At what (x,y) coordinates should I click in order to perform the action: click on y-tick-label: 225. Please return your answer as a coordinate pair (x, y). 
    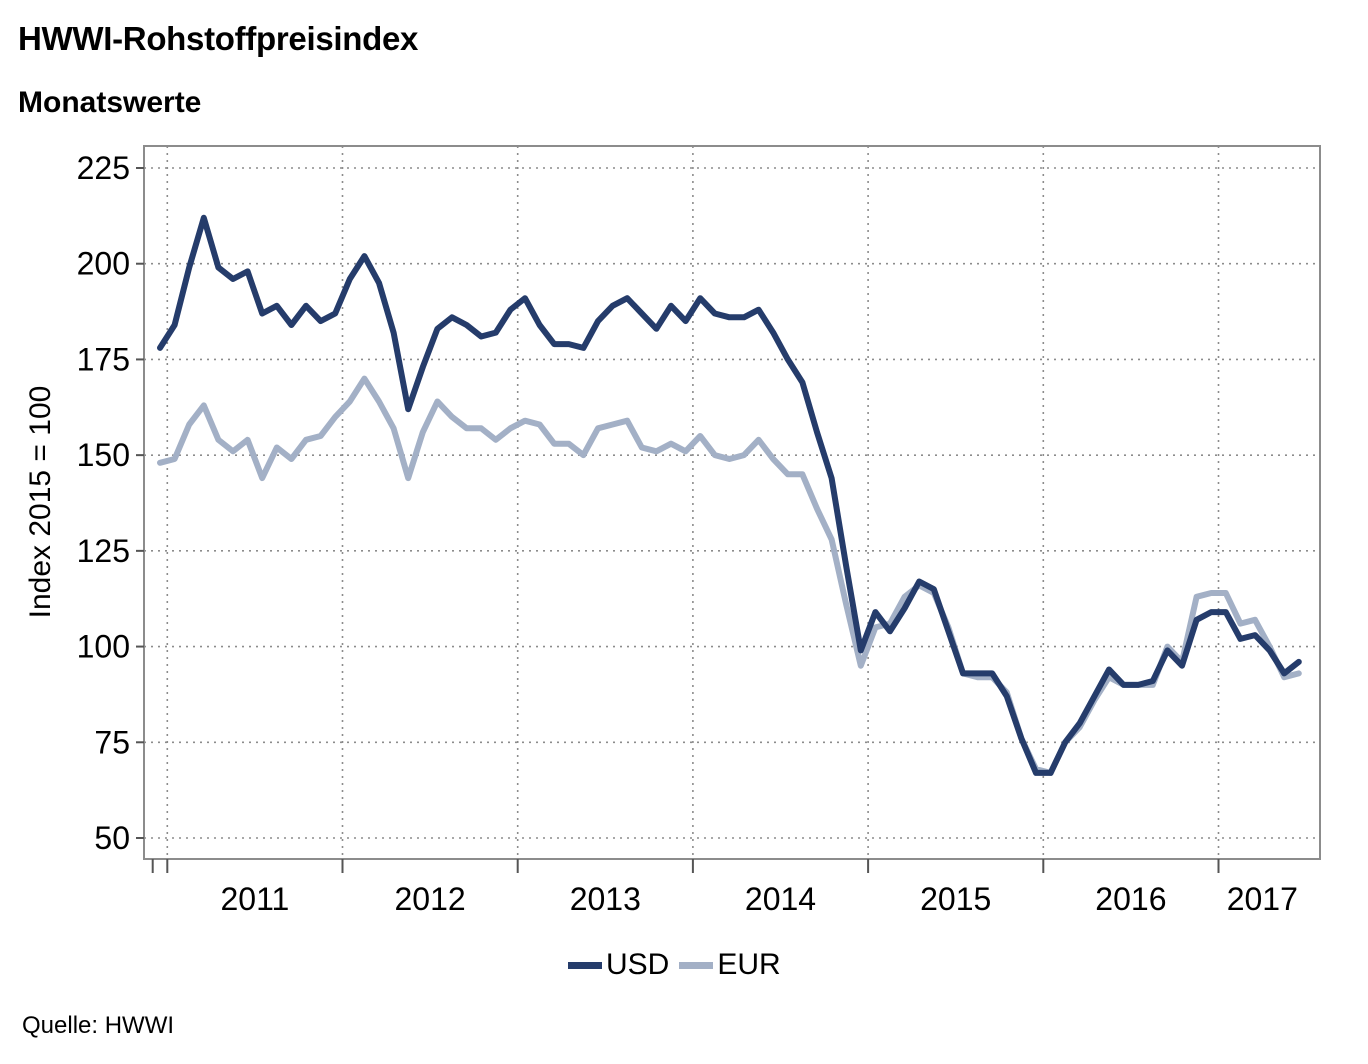
    Looking at the image, I should click on (103, 168).